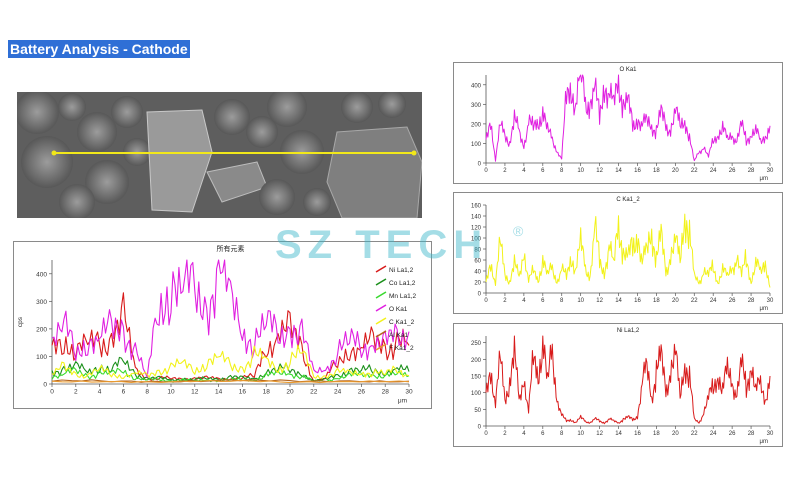 The height and width of the screenshot is (480, 800). I want to click on y-tick-label: 150, so click(476, 378).